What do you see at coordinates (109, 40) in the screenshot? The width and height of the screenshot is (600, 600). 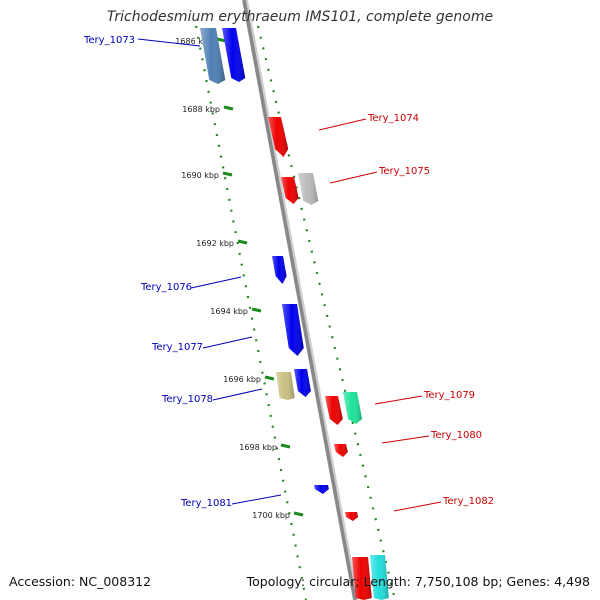 I see `gene-label: Tery_1073` at bounding box center [109, 40].